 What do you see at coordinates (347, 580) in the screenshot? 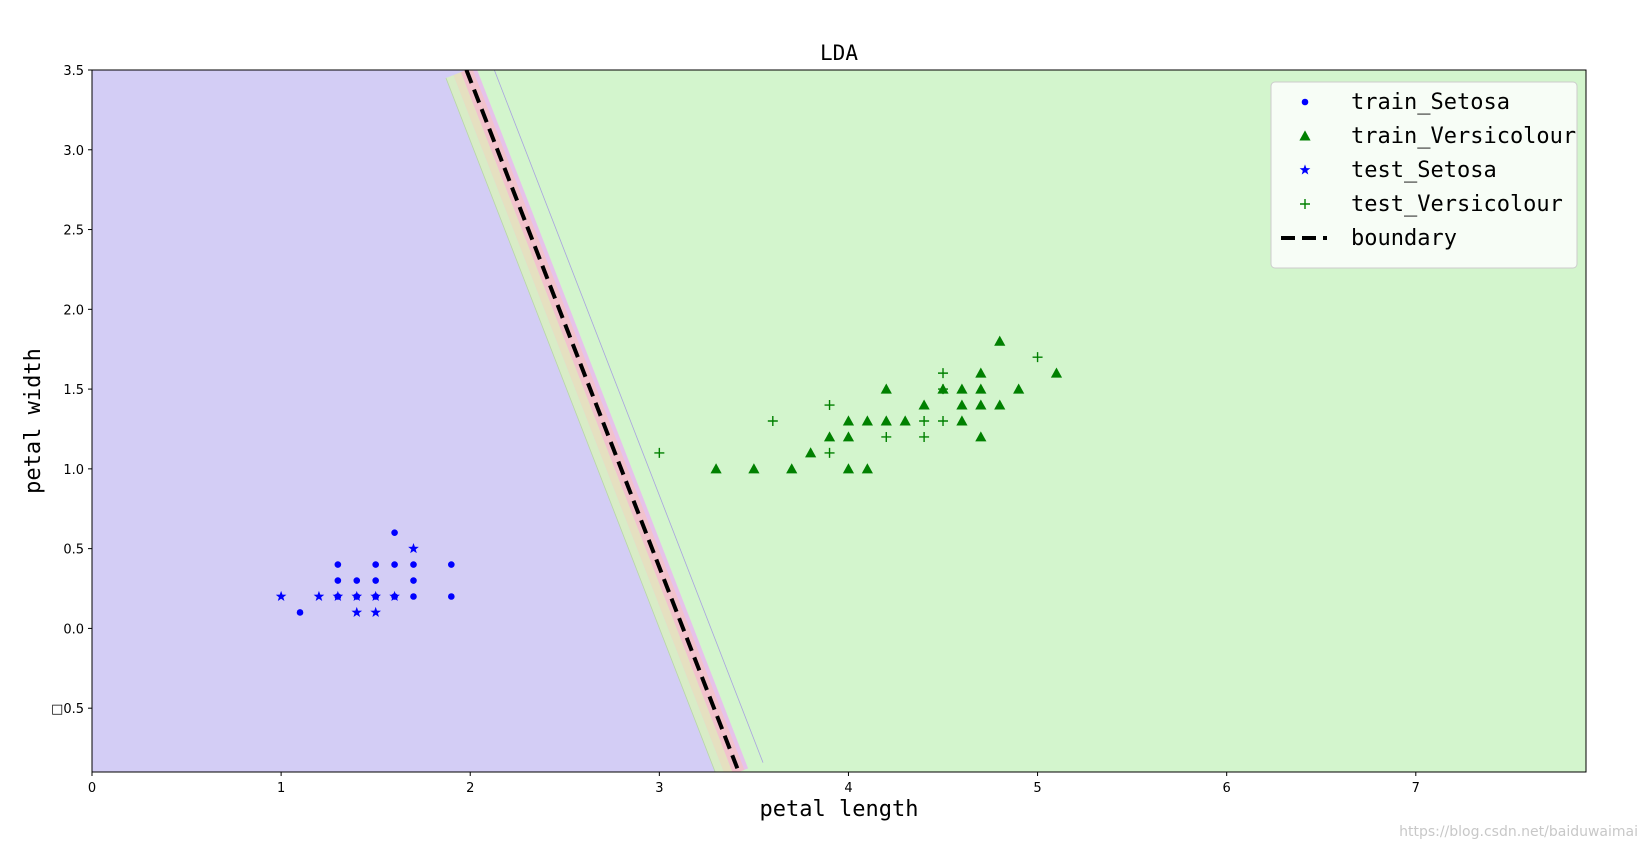
I see `series-test_Setosa` at bounding box center [347, 580].